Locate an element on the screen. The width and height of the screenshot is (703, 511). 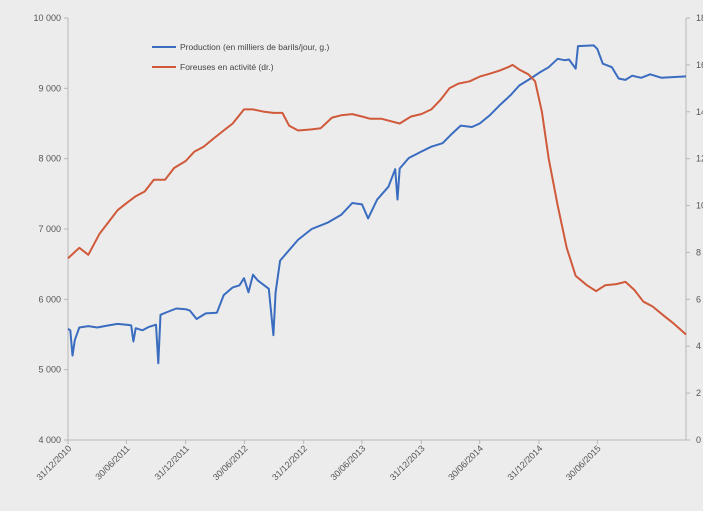
y2-tick-label: 0 is located at coordinates (698, 440).